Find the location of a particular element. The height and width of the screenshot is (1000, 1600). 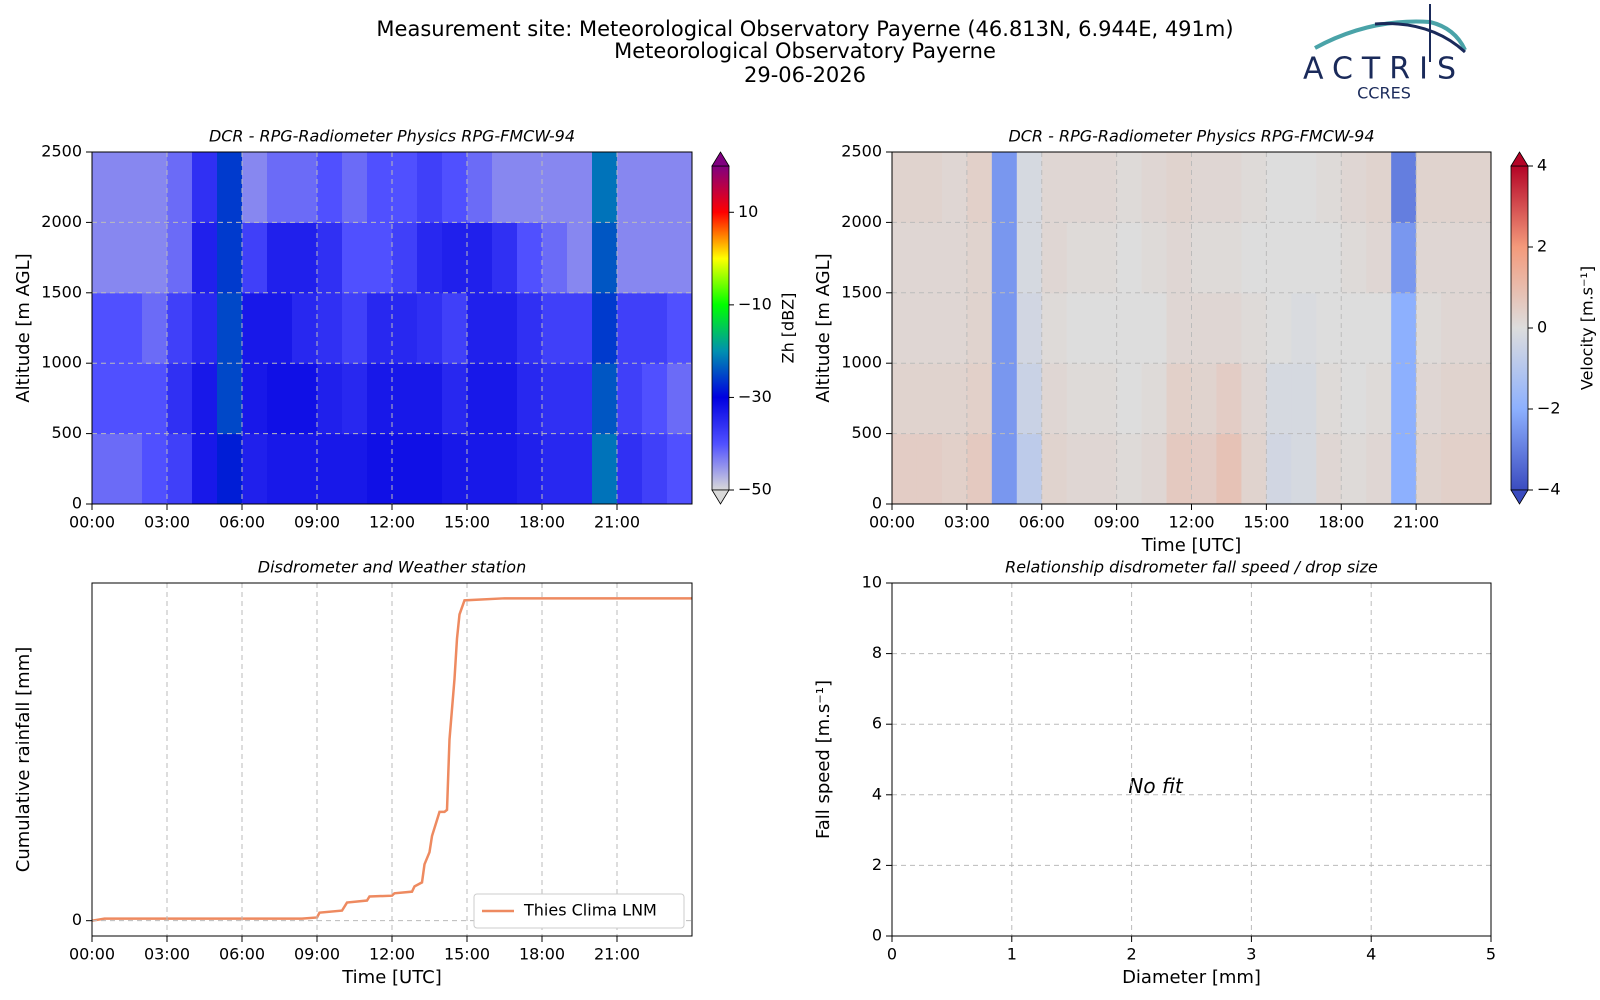

x-tick-label: 00:00 is located at coordinates (92, 954).